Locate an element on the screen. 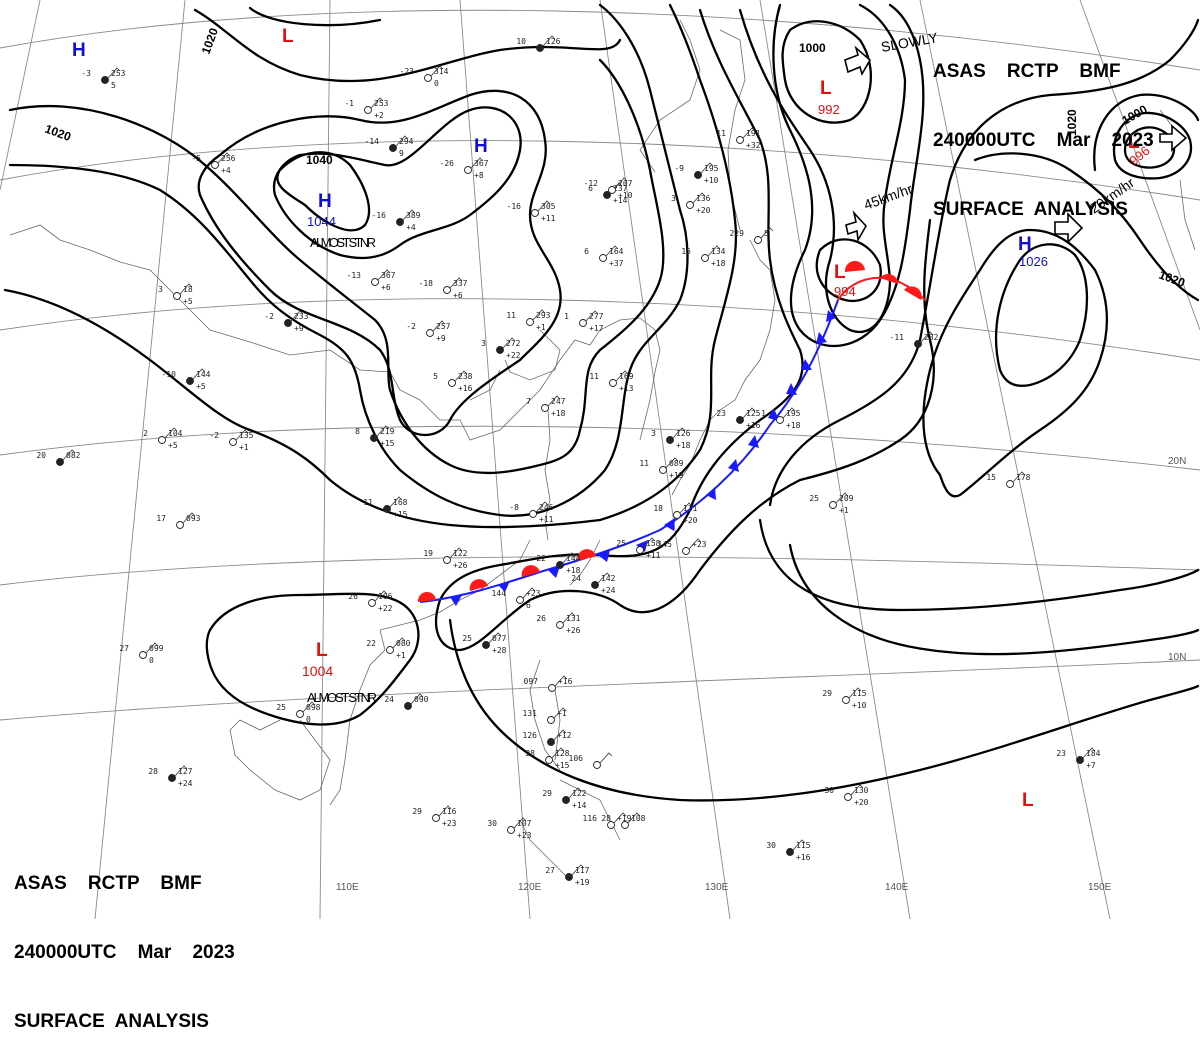  station-pressure: 104 is located at coordinates (175, 433).